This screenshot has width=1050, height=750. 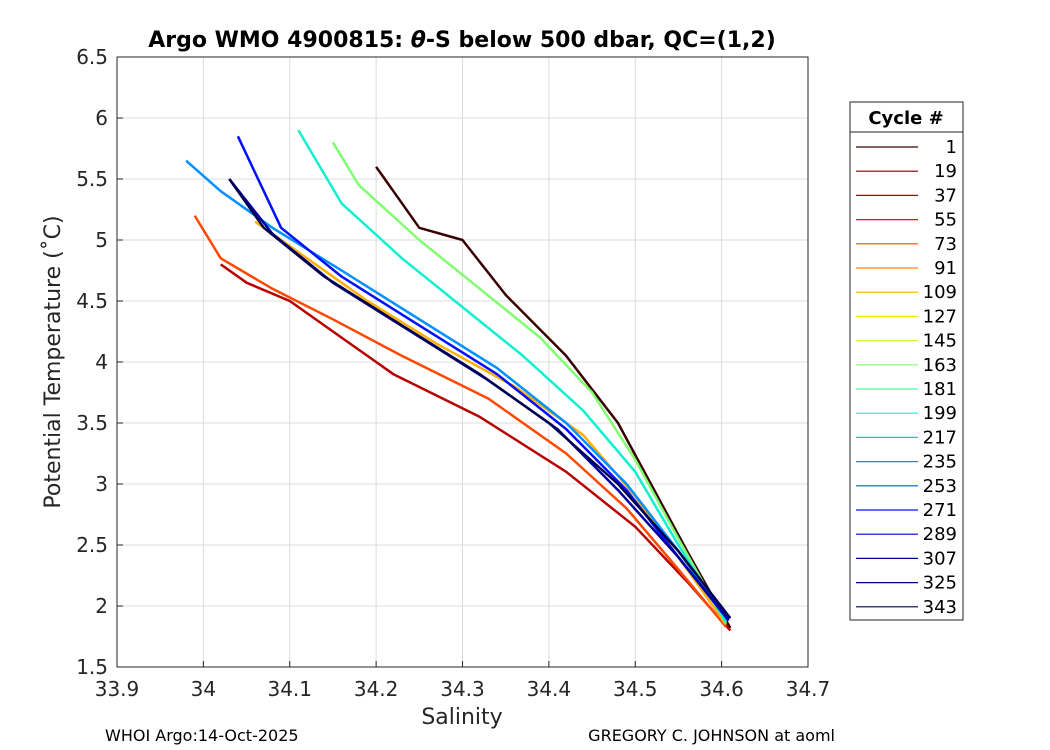 I want to click on y-tick-label: 5, so click(x=101, y=240).